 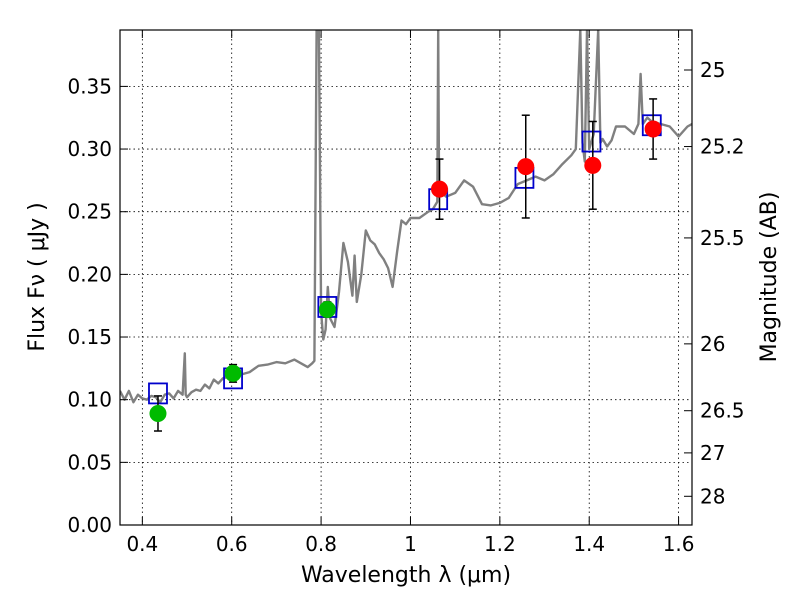 What do you see at coordinates (89, 337) in the screenshot?
I see `y-tick-label: 0.15` at bounding box center [89, 337].